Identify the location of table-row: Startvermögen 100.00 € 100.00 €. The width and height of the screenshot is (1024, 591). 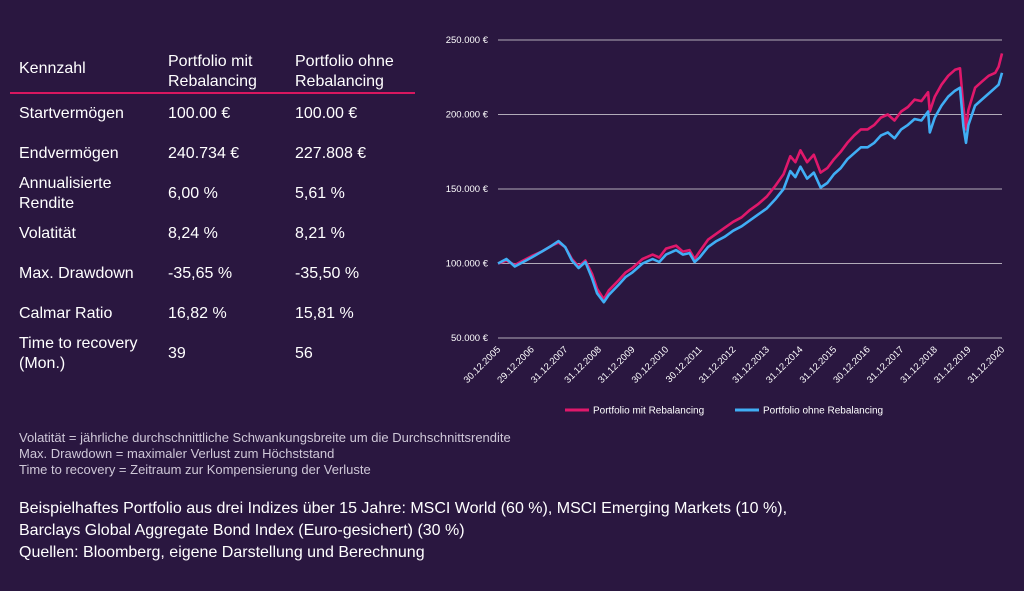
(212, 113).